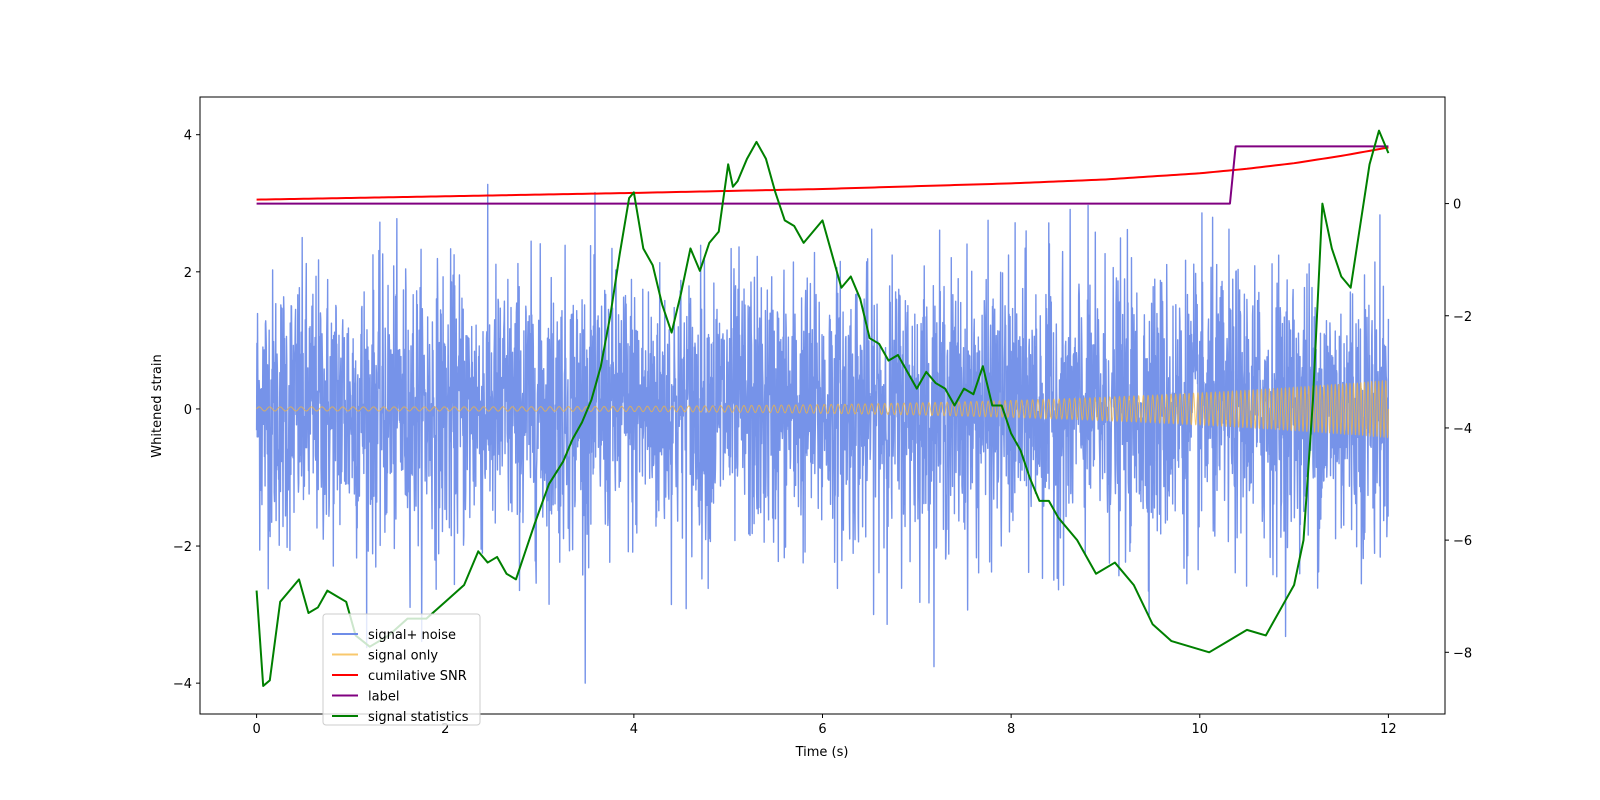 This screenshot has height=800, width=1600. What do you see at coordinates (157, 405) in the screenshot?
I see `y-axis-title: Whitened strain` at bounding box center [157, 405].